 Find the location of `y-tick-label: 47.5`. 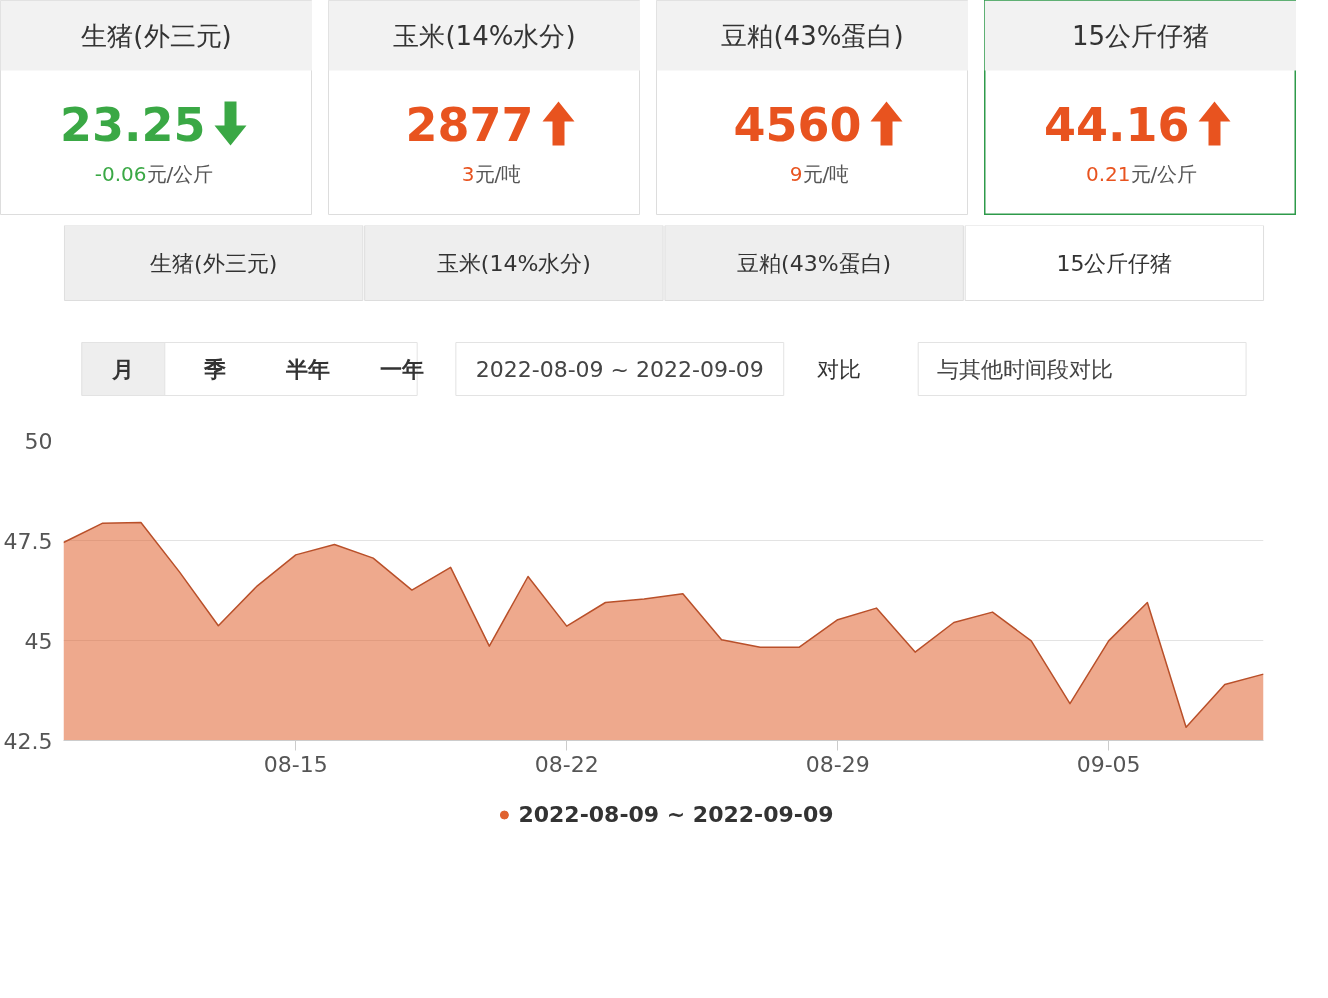

y-tick-label: 47.5 is located at coordinates (28, 541).